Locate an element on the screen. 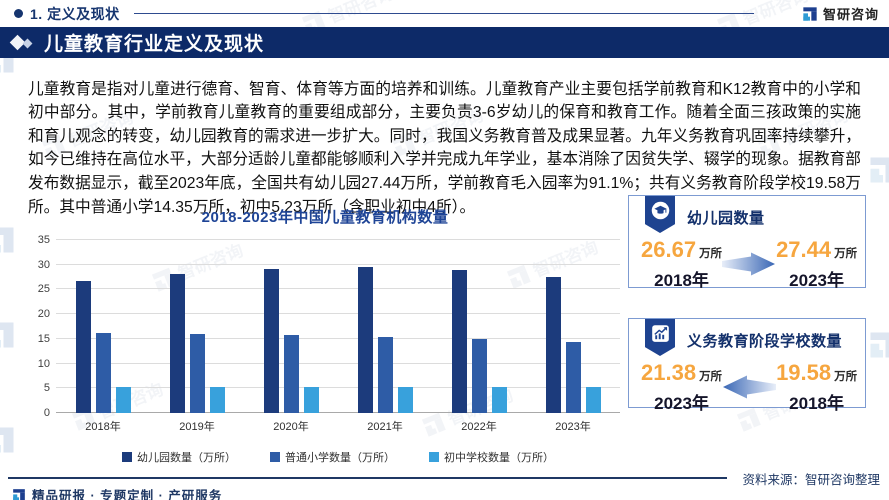 This screenshot has height=500, width=889. chart-y-axis: 0 5 10 15 20 25 30 35 is located at coordinates (41, 326).